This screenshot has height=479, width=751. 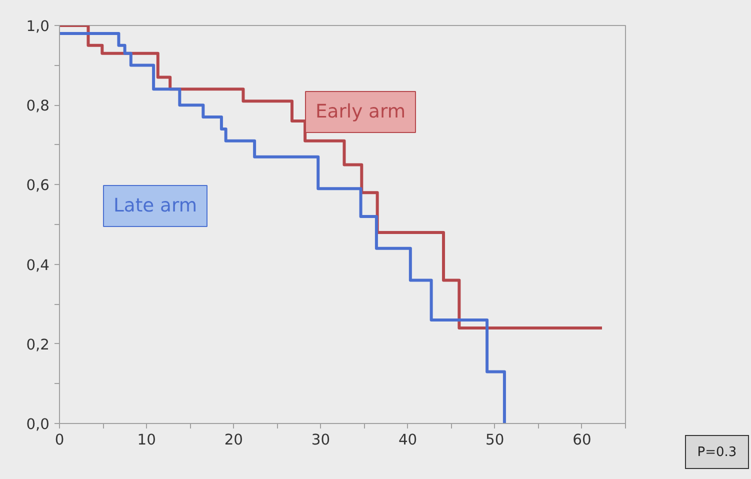 What do you see at coordinates (38, 106) in the screenshot?
I see `y-tick-label: 0,8` at bounding box center [38, 106].